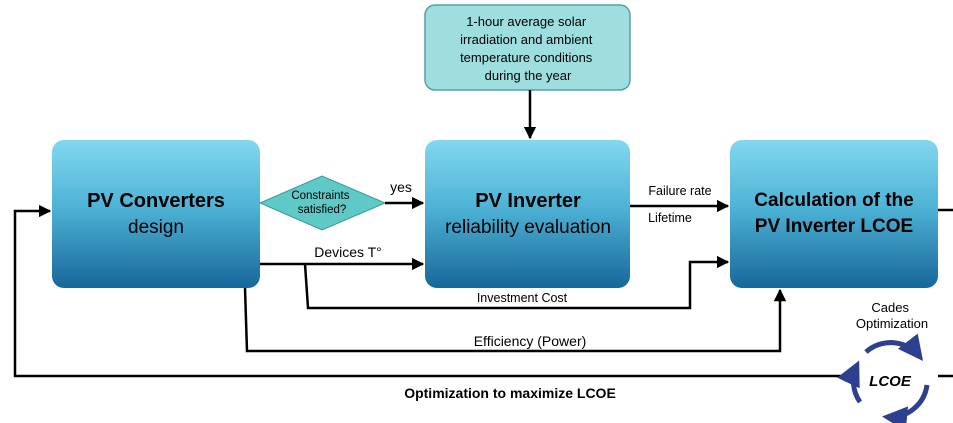 The width and height of the screenshot is (953, 423). Describe the element at coordinates (528, 201) in the screenshot. I see `box-title: PV Inverter` at that location.